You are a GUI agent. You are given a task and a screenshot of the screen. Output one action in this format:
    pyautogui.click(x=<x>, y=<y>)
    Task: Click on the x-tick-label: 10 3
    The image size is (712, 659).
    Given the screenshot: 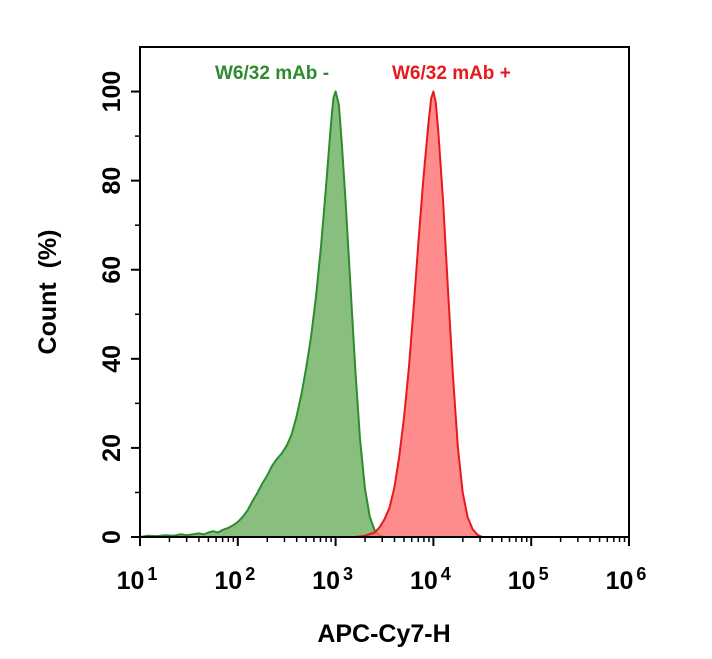 What is the action you would take?
    pyautogui.click(x=332, y=579)
    